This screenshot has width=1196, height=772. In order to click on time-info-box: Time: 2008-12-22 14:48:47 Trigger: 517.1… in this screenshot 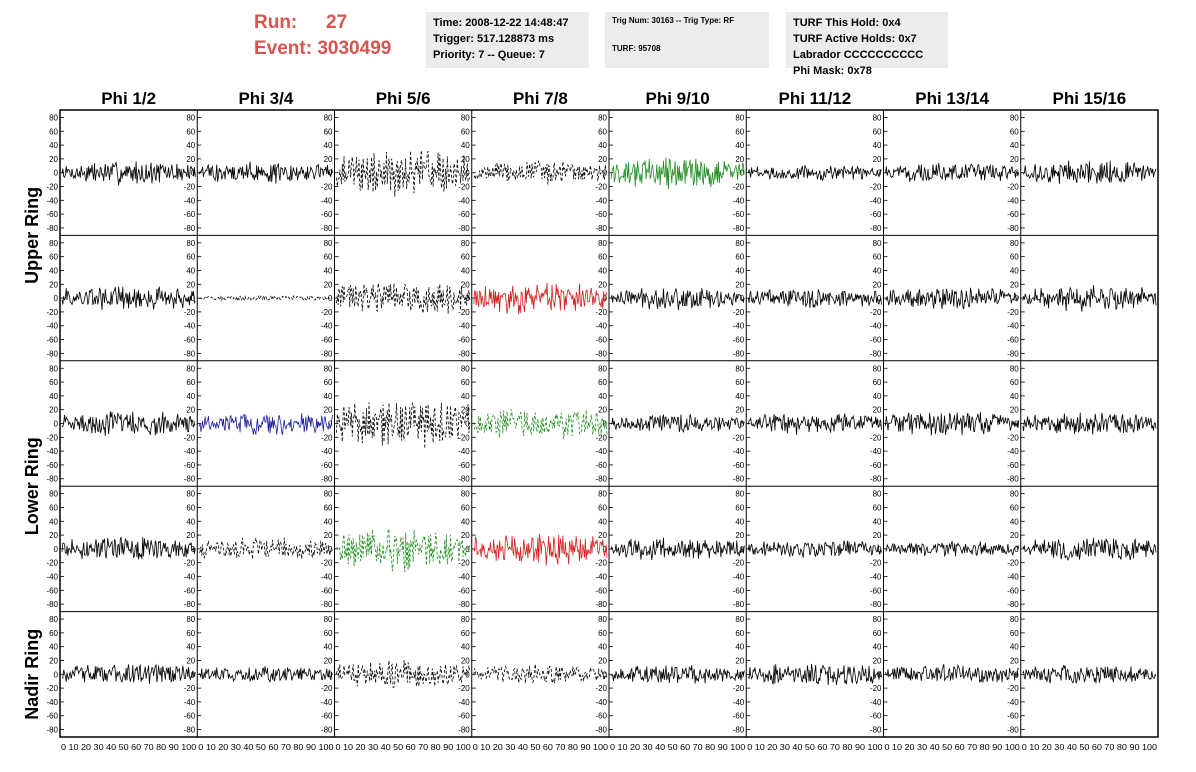, I will do `click(507, 40)`.